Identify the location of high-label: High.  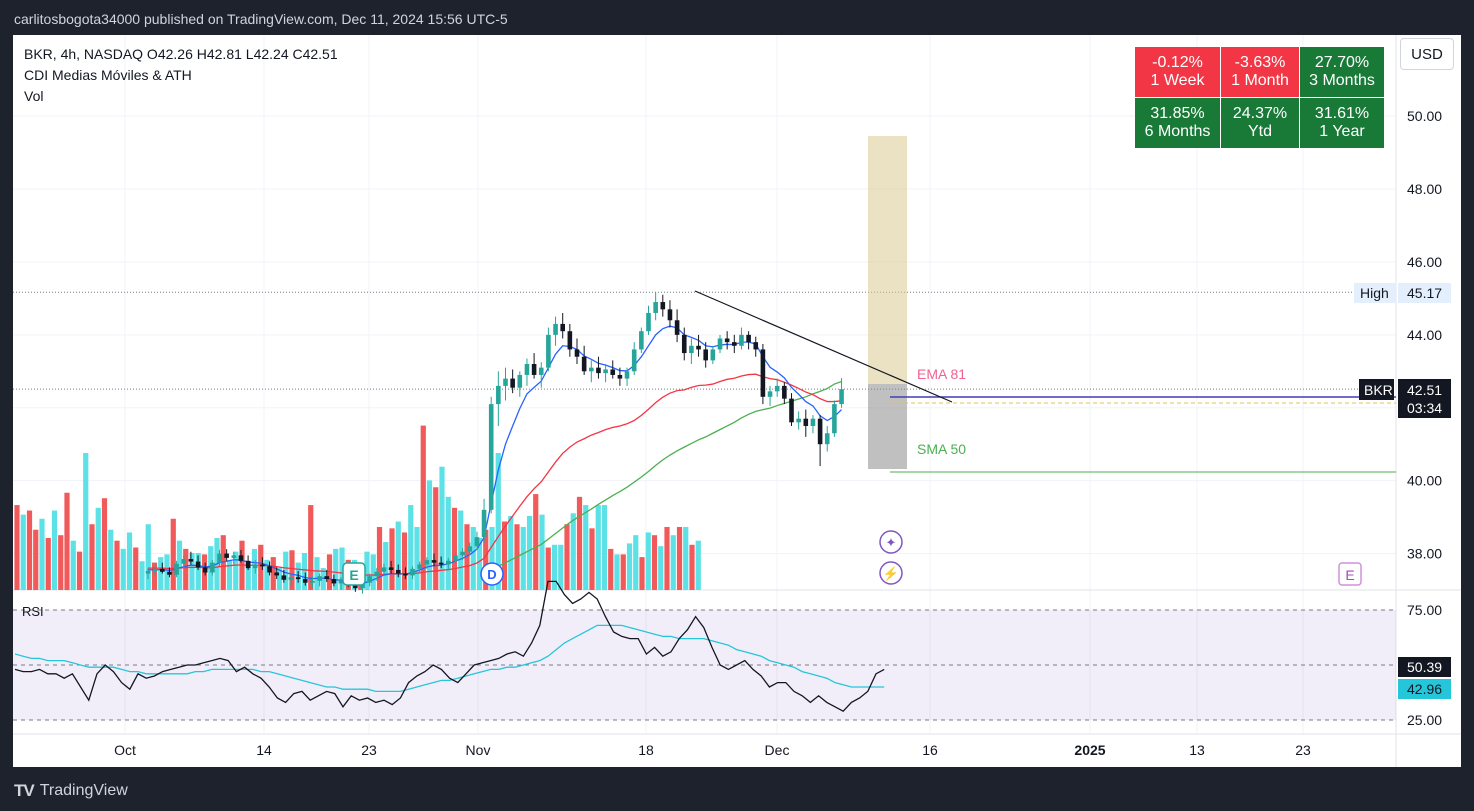
(1374, 293).